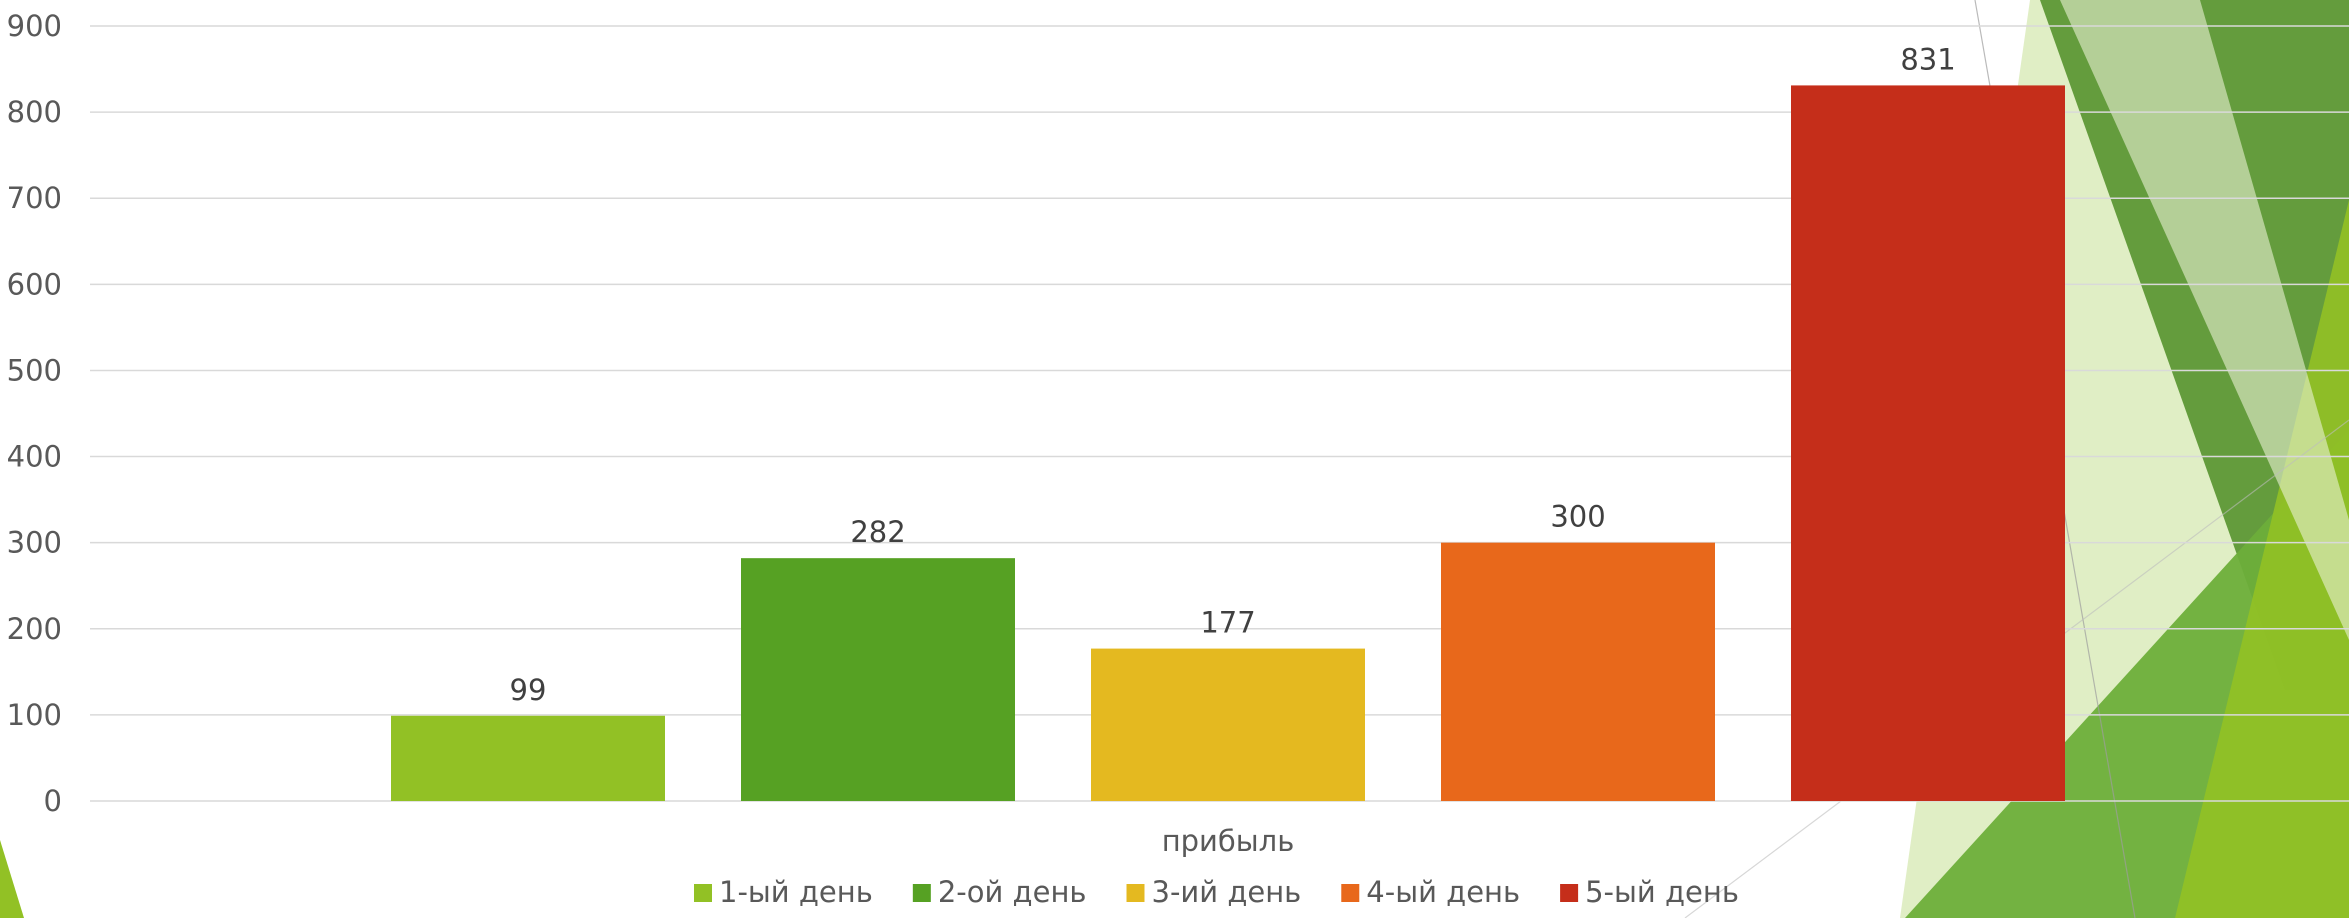 This screenshot has width=2349, height=918. What do you see at coordinates (34, 715) in the screenshot?
I see `y-tick-label: 100` at bounding box center [34, 715].